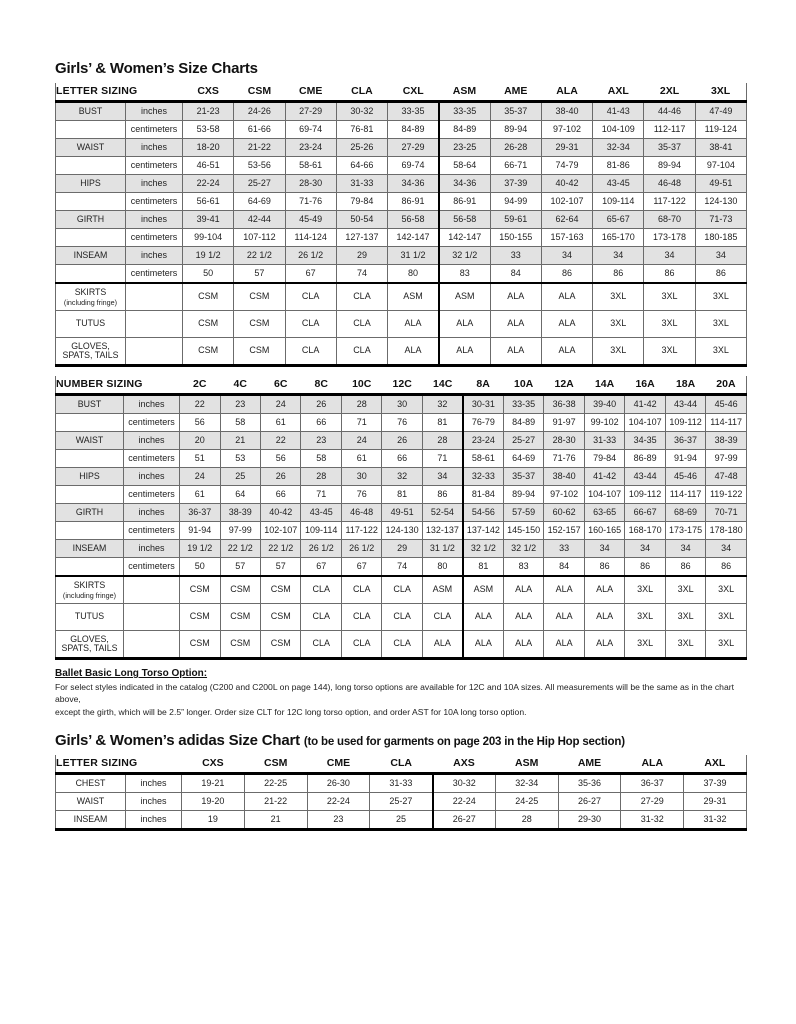 The height and width of the screenshot is (1024, 796). I want to click on table-cell: 76-79, so click(482, 422).